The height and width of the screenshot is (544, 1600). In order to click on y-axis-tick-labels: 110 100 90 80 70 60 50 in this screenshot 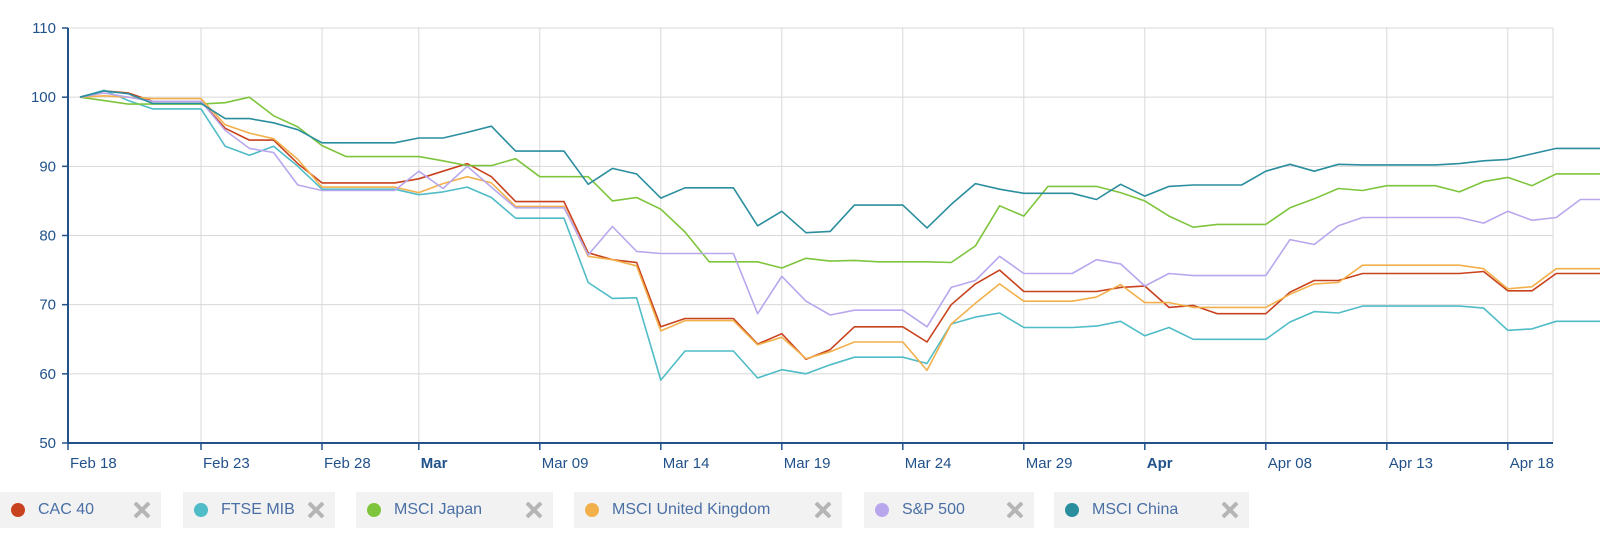, I will do `click(43, 236)`.